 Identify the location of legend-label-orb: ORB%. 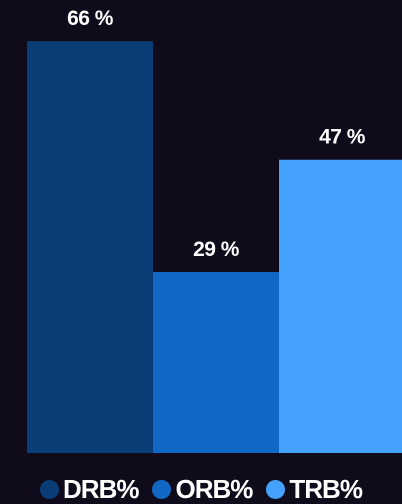
(214, 489).